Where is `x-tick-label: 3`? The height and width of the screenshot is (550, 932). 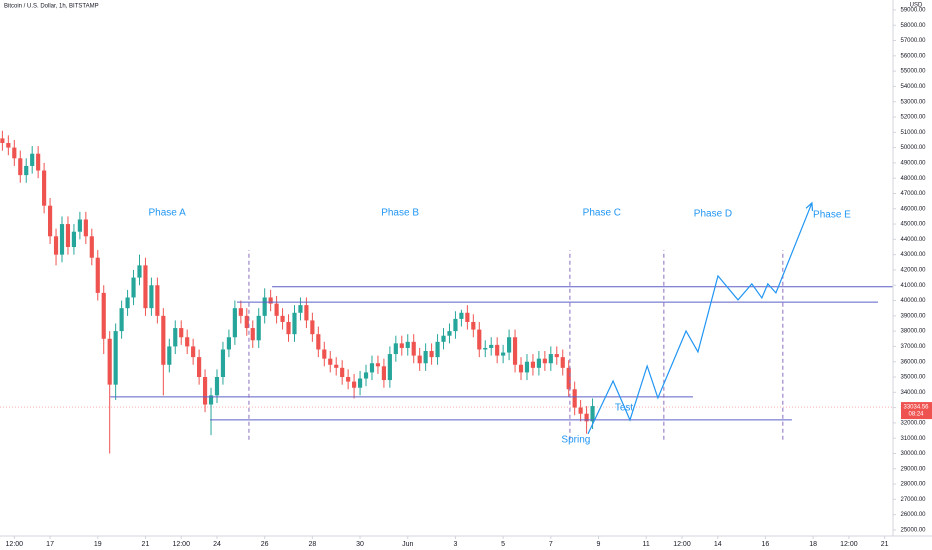 x-tick-label: 3 is located at coordinates (455, 544).